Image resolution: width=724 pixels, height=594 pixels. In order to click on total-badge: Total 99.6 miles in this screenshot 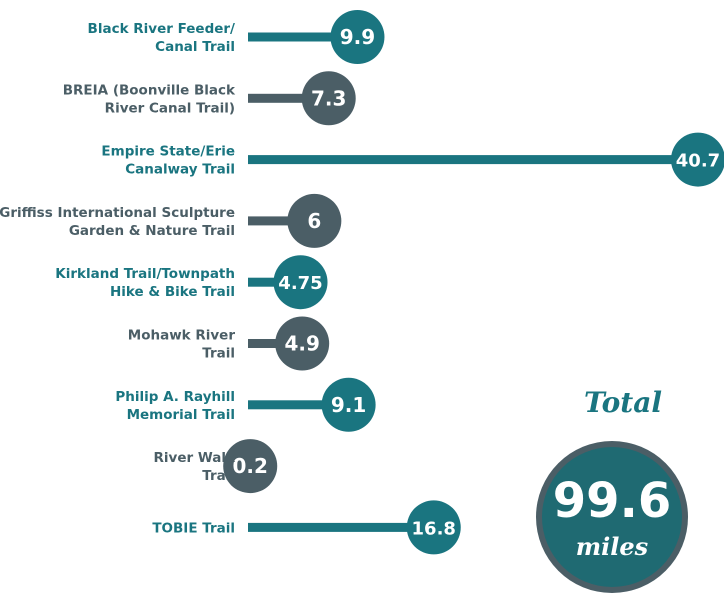, I will do `click(612, 489)`.